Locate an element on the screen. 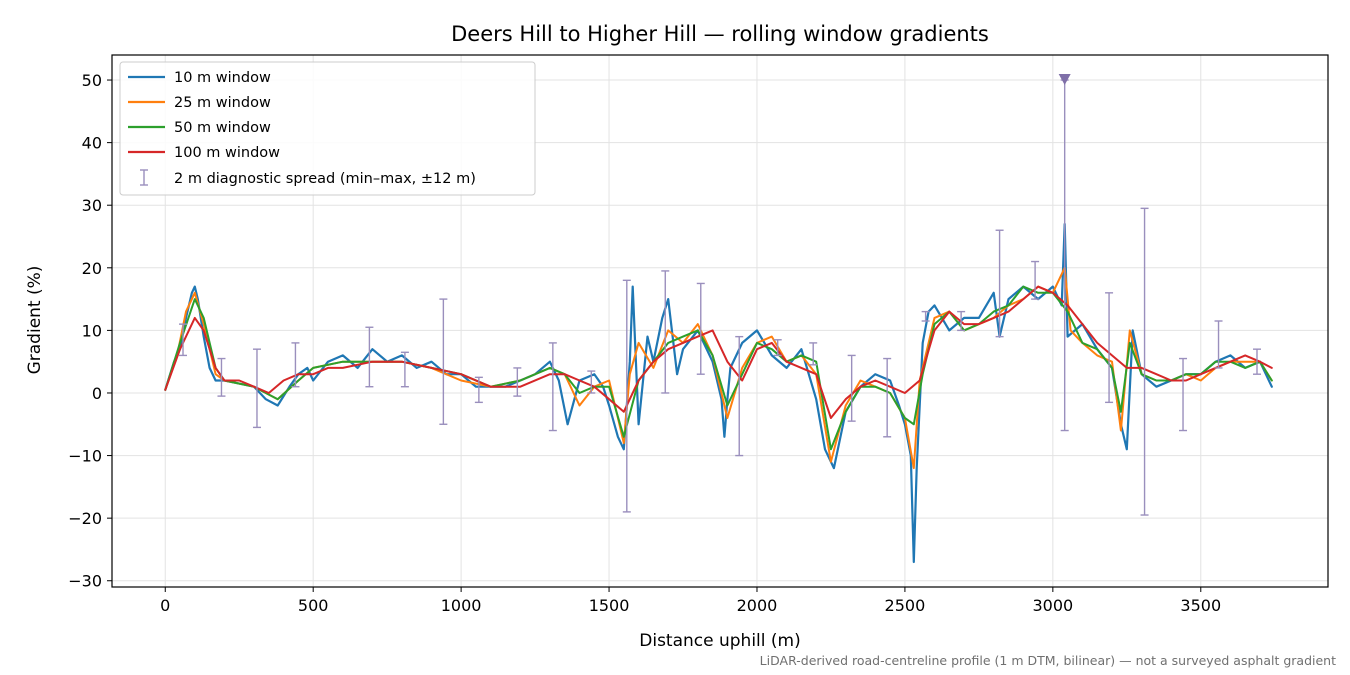  legend-label-25m: 25 m window is located at coordinates (222, 103).